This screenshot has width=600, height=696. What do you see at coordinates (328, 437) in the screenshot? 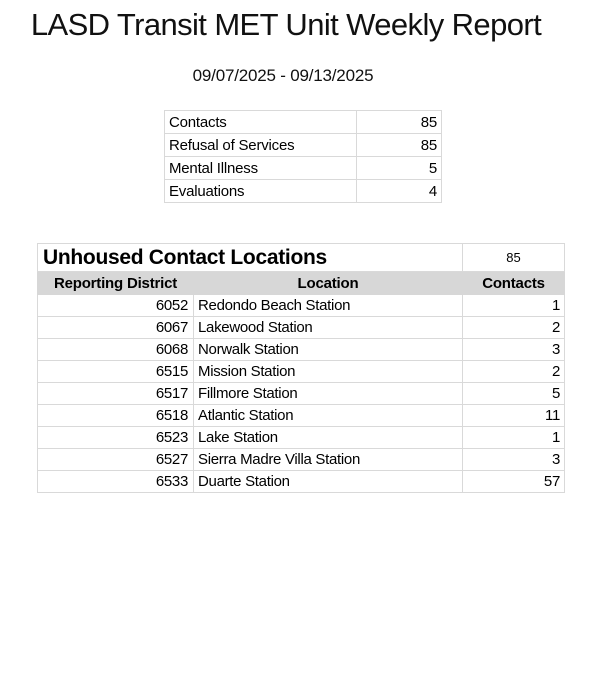
I see `location-name-cell: Lake Station` at bounding box center [328, 437].